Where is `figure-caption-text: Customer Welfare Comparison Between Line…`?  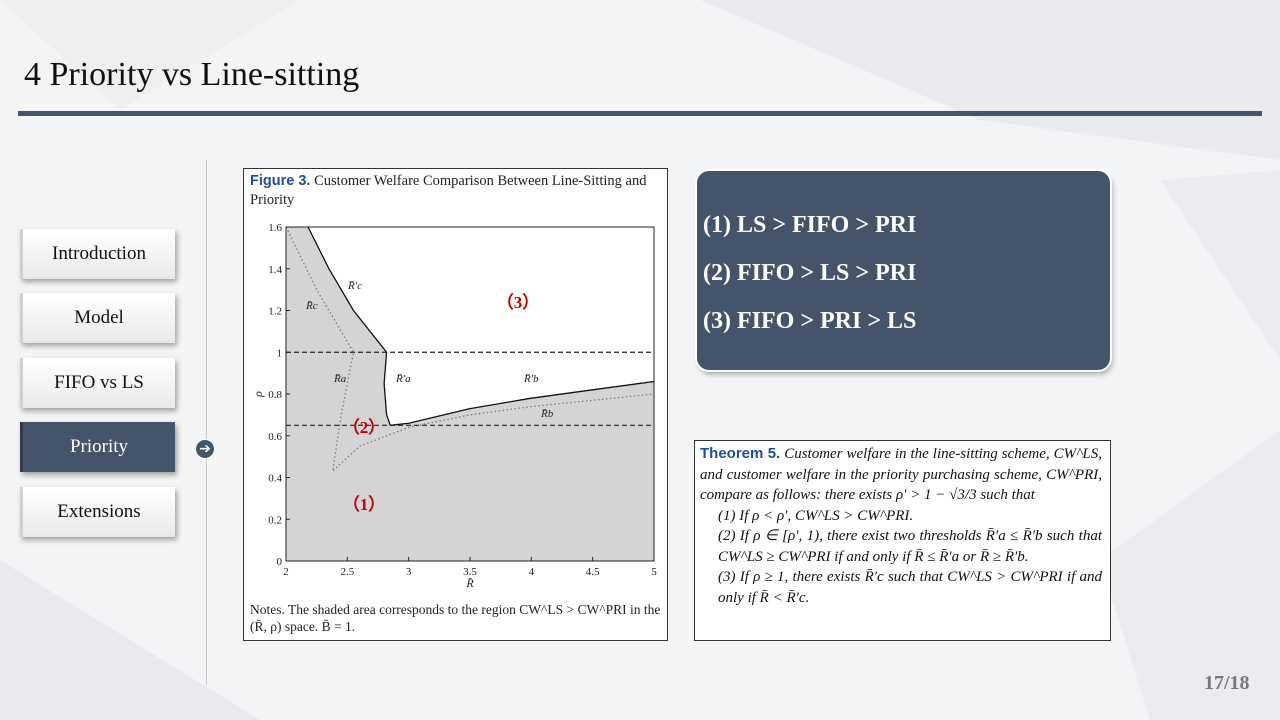
figure-caption-text: Customer Welfare Comparison Between Line… is located at coordinates (448, 190).